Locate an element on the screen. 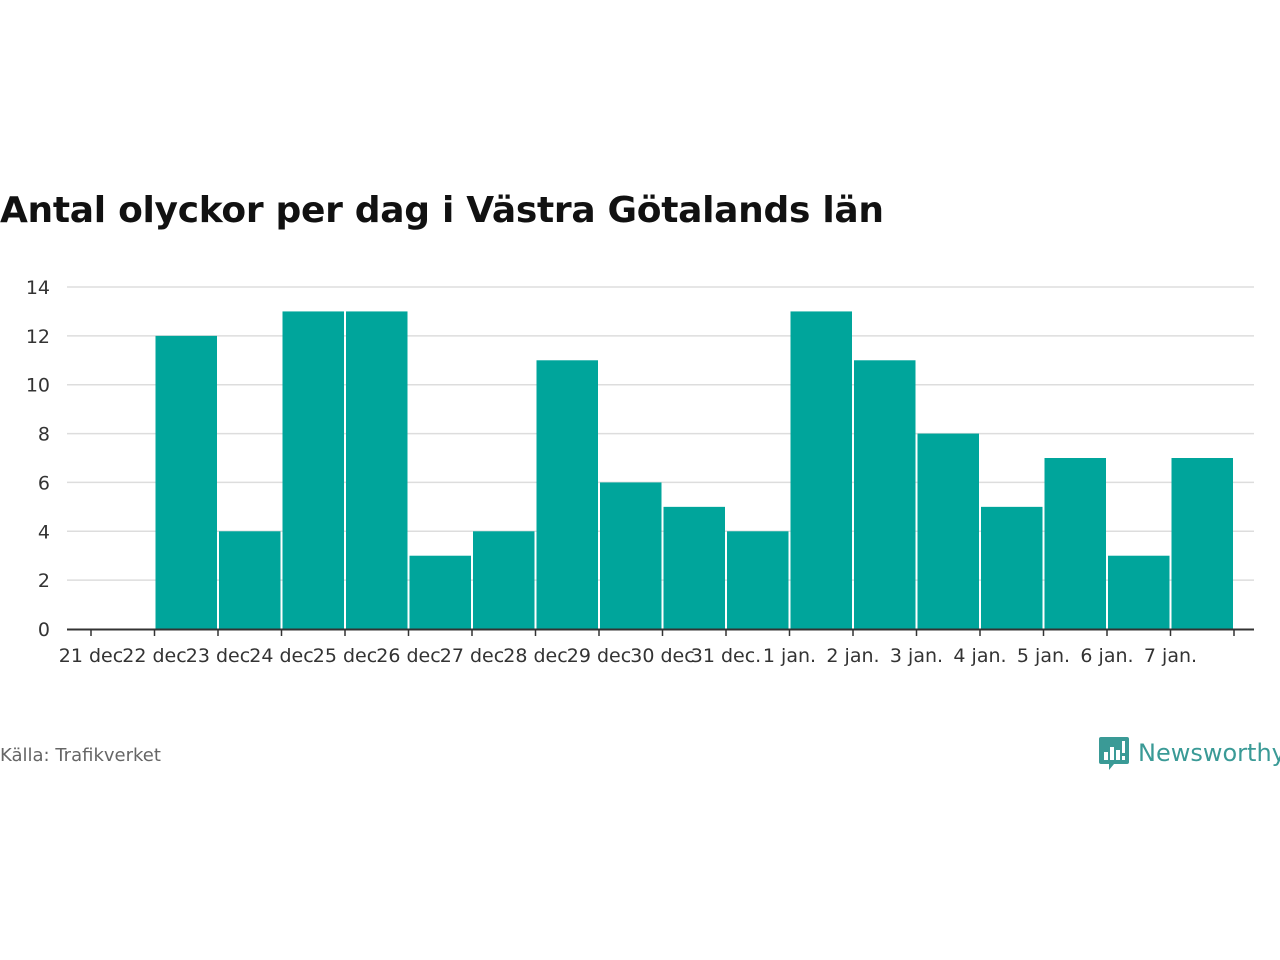  x-tick-label: 26 dec is located at coordinates (408, 656).